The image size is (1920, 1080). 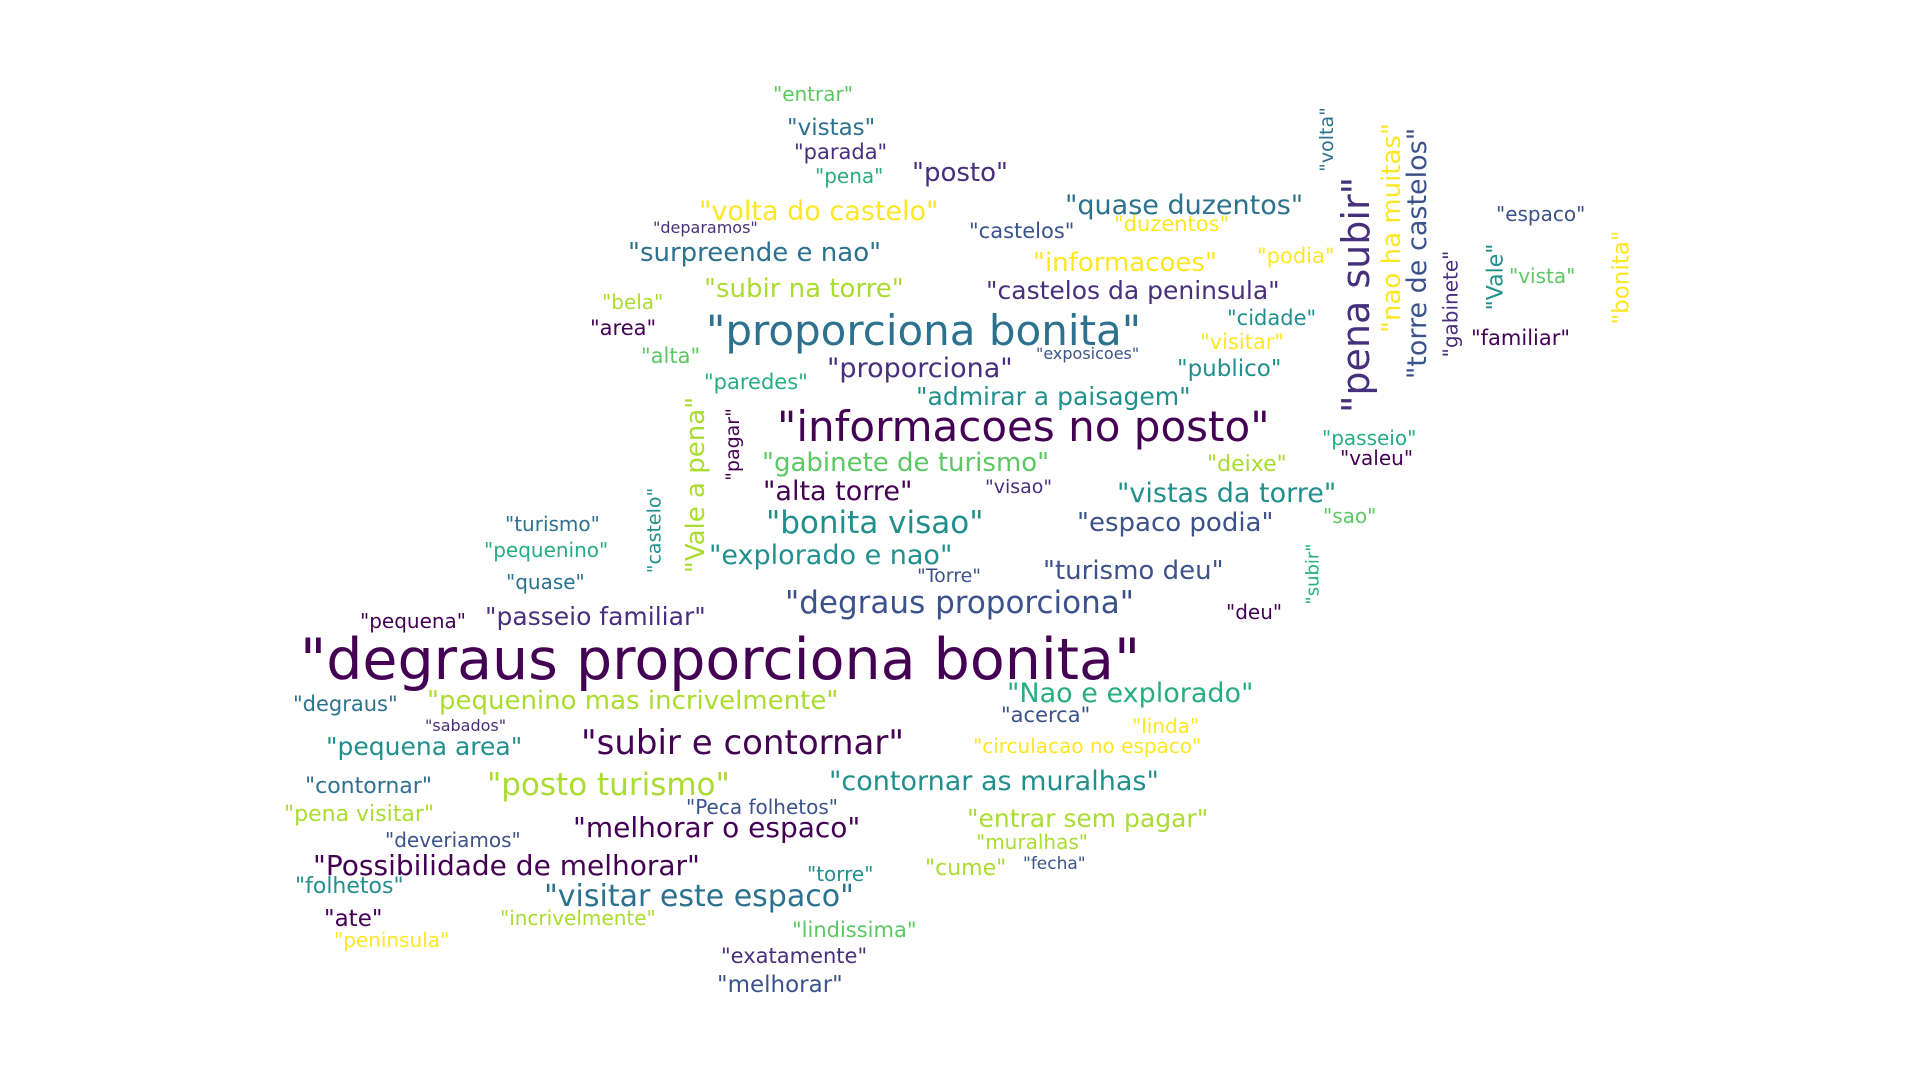 What do you see at coordinates (1133, 571) in the screenshot?
I see `word: "turismo deu"` at bounding box center [1133, 571].